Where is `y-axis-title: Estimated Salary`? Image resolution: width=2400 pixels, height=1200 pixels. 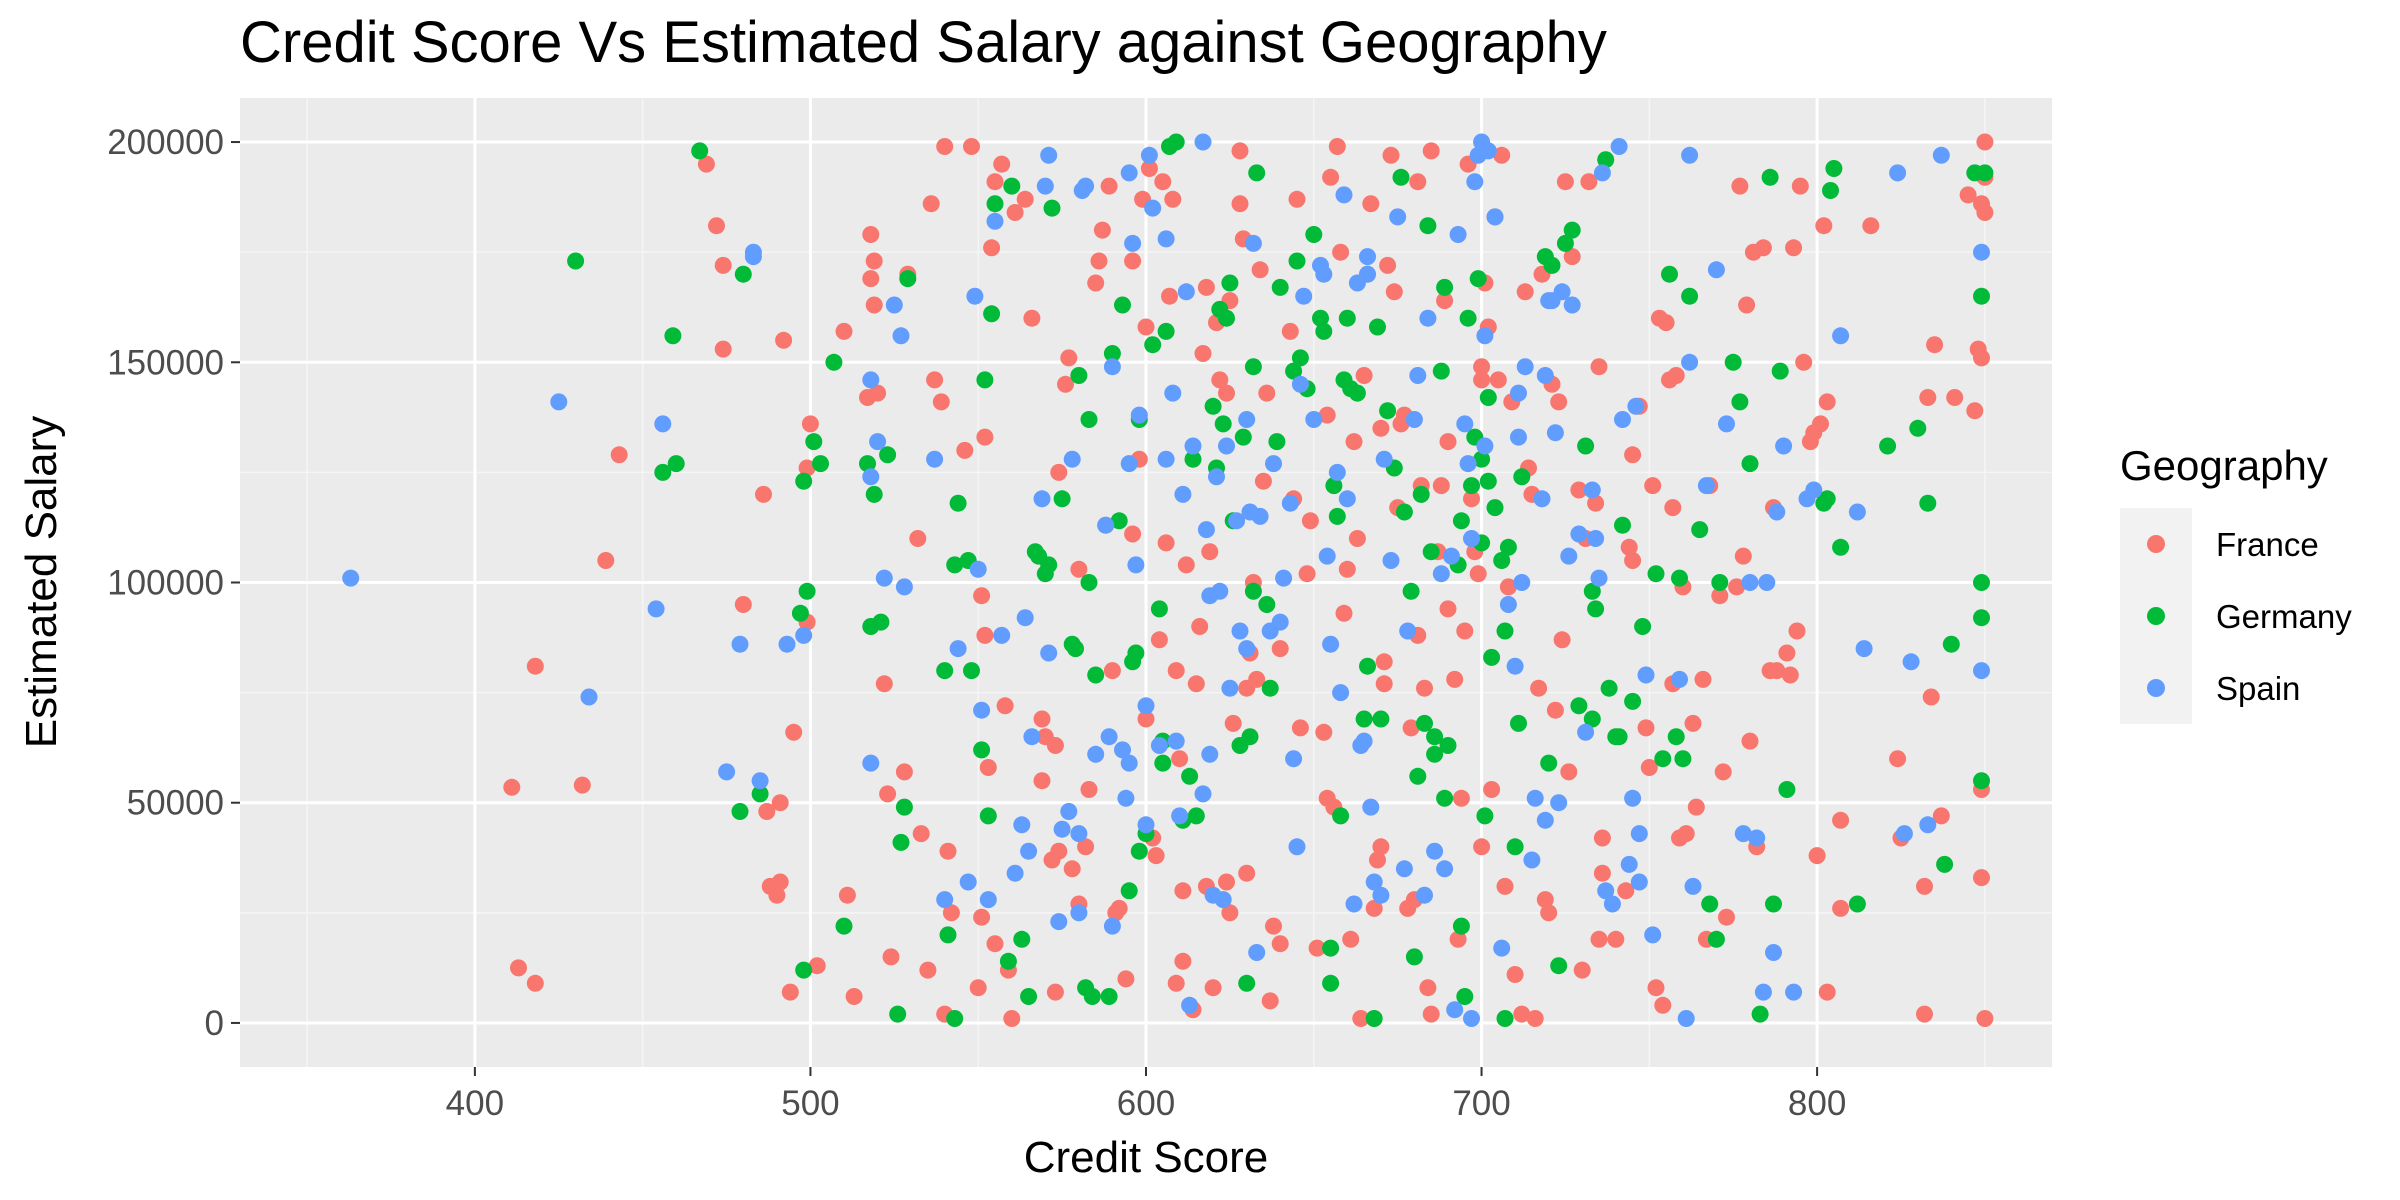
y-axis-title: Estimated Salary is located at coordinates (41, 582).